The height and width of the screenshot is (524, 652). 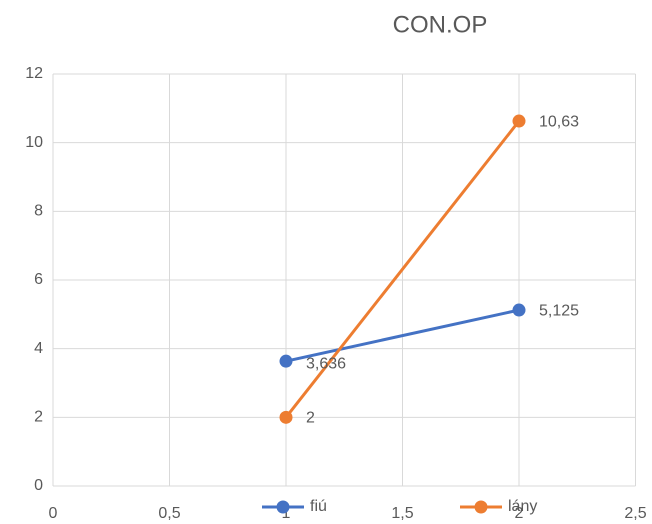 What do you see at coordinates (402, 335) in the screenshot?
I see `series-line` at bounding box center [402, 335].